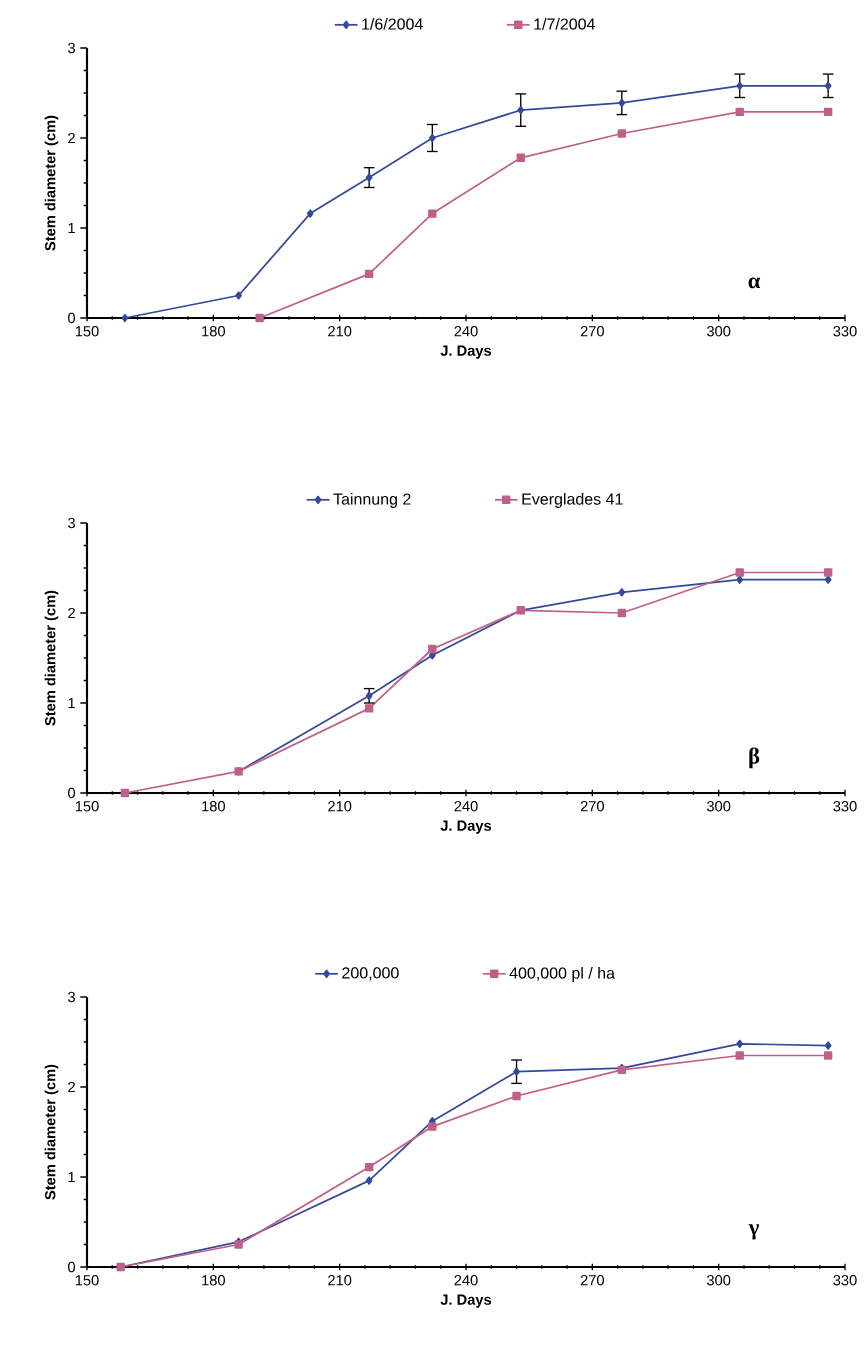 Image resolution: width=865 pixels, height=1361 pixels. Describe the element at coordinates (562, 974) in the screenshot. I see `legend-label: 400,000 pl / ha` at that location.